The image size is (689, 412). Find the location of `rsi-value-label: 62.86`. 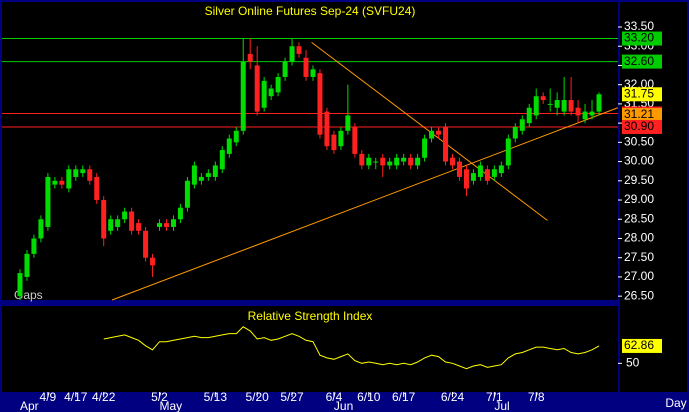

rsi-value-label: 62.86 is located at coordinates (639, 345).